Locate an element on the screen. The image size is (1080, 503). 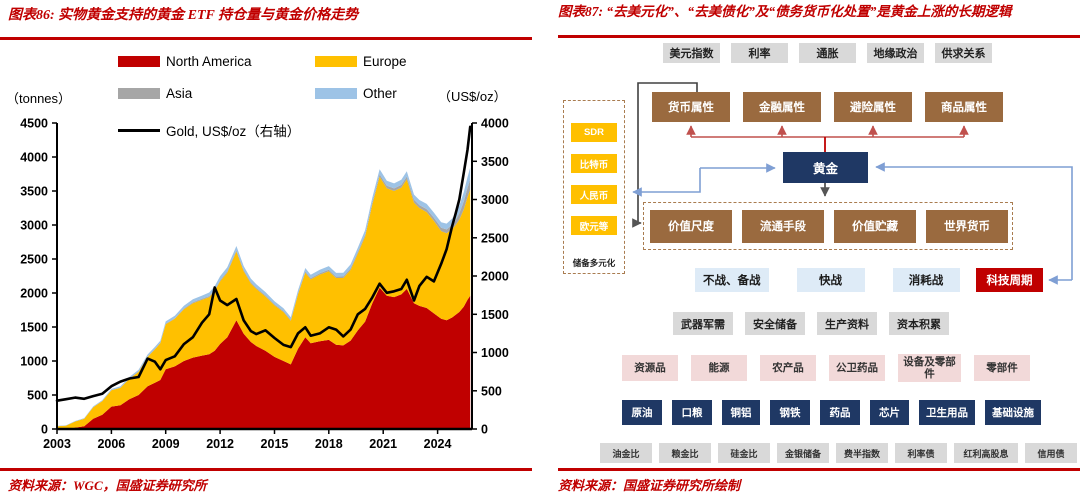
x-tick-label: 2018 is located at coordinates (329, 444).